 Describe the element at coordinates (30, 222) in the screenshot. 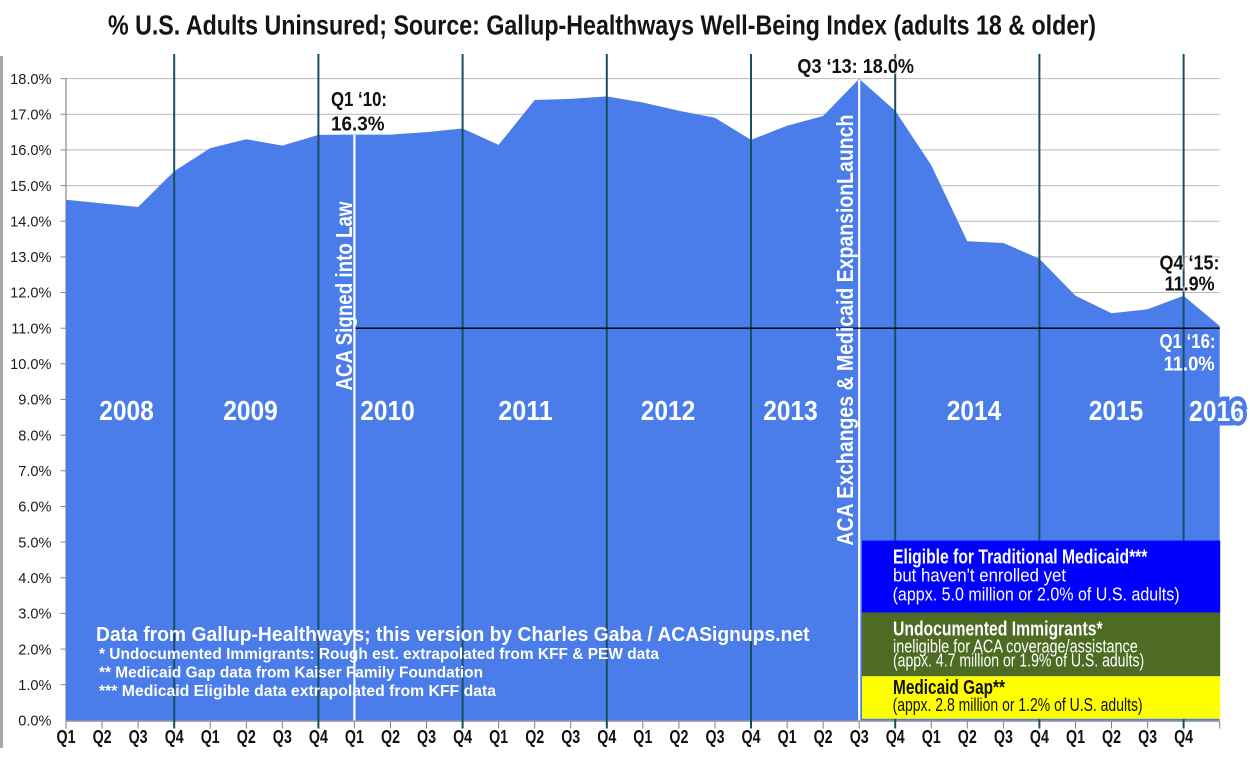

I see `svg-text: 14.0%` at that location.